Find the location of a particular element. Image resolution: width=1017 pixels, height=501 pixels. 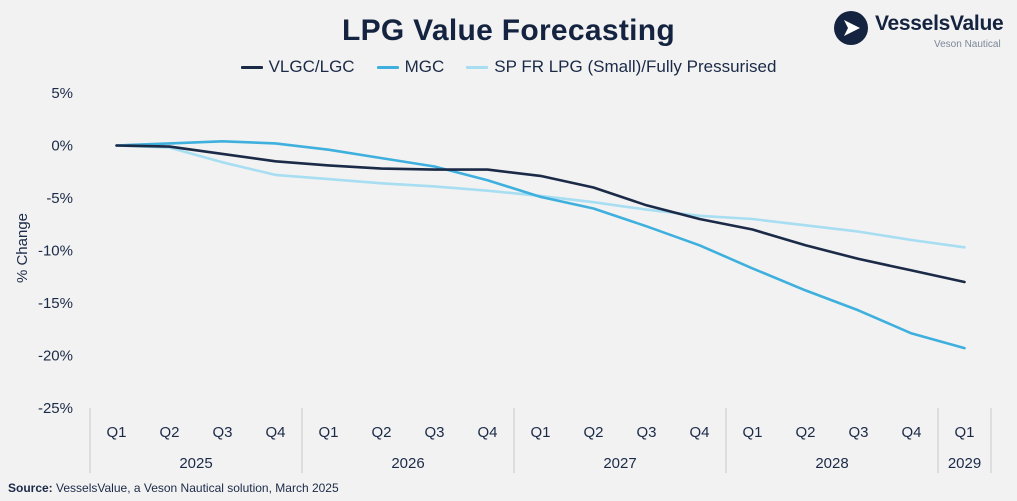

y-tick-label: -20% is located at coordinates (55, 356).